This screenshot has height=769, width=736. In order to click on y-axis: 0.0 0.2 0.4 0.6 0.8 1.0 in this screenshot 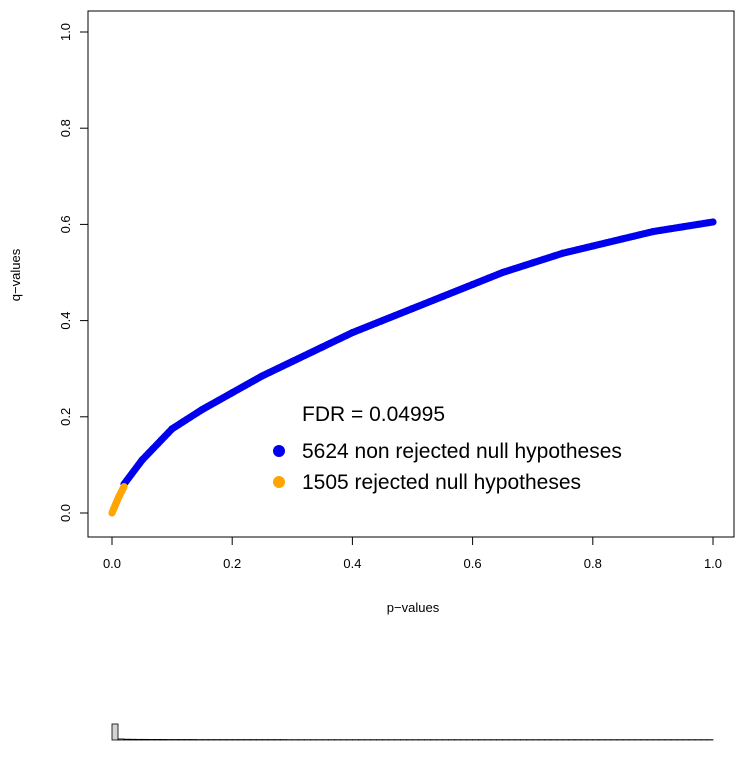, I will do `click(73, 272)`.